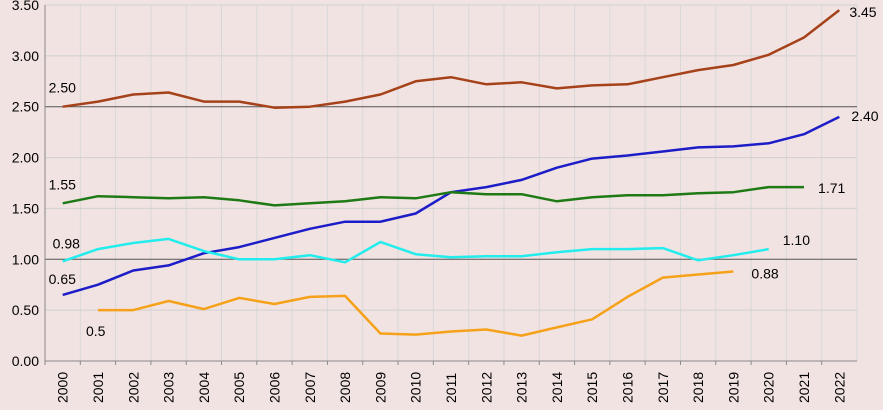 The image size is (883, 410). What do you see at coordinates (663, 387) in the screenshot?
I see `x-tick-label: 2017` at bounding box center [663, 387].